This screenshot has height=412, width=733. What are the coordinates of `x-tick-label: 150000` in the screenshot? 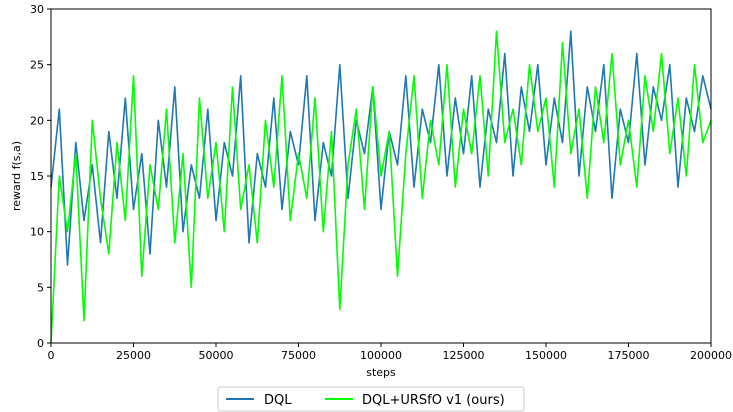 It's located at (546, 355).